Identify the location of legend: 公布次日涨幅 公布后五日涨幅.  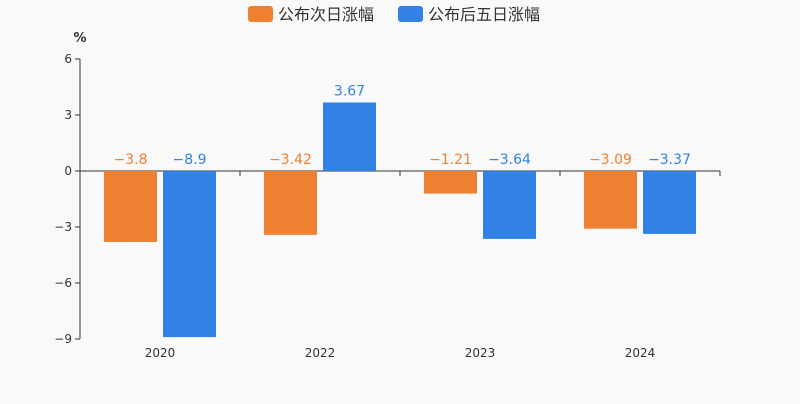
(394, 14).